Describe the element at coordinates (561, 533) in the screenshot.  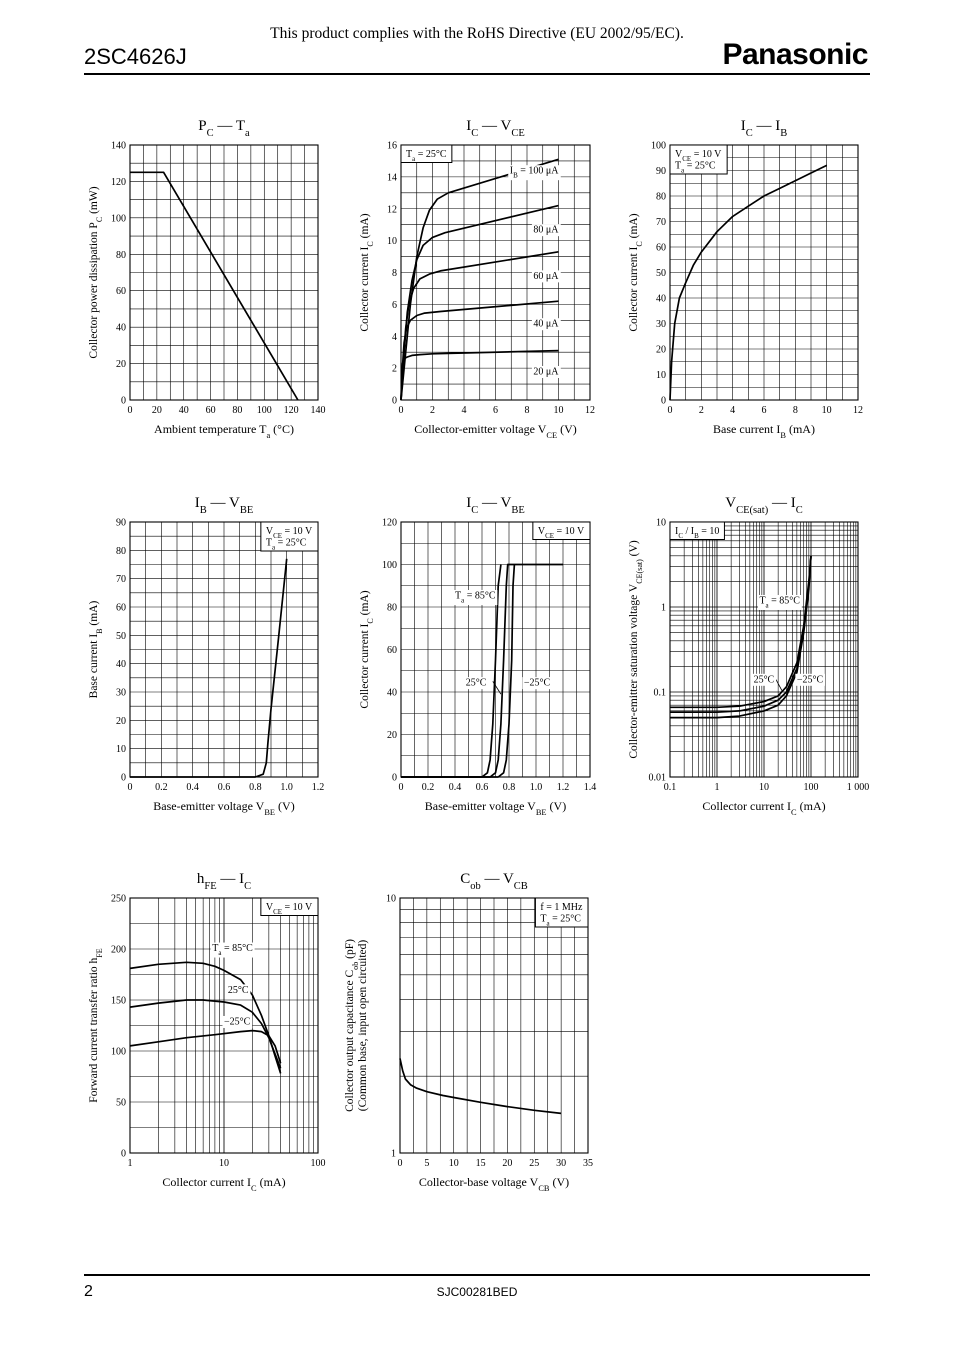
I see `condition-text: VCE = 10 V` at that location.